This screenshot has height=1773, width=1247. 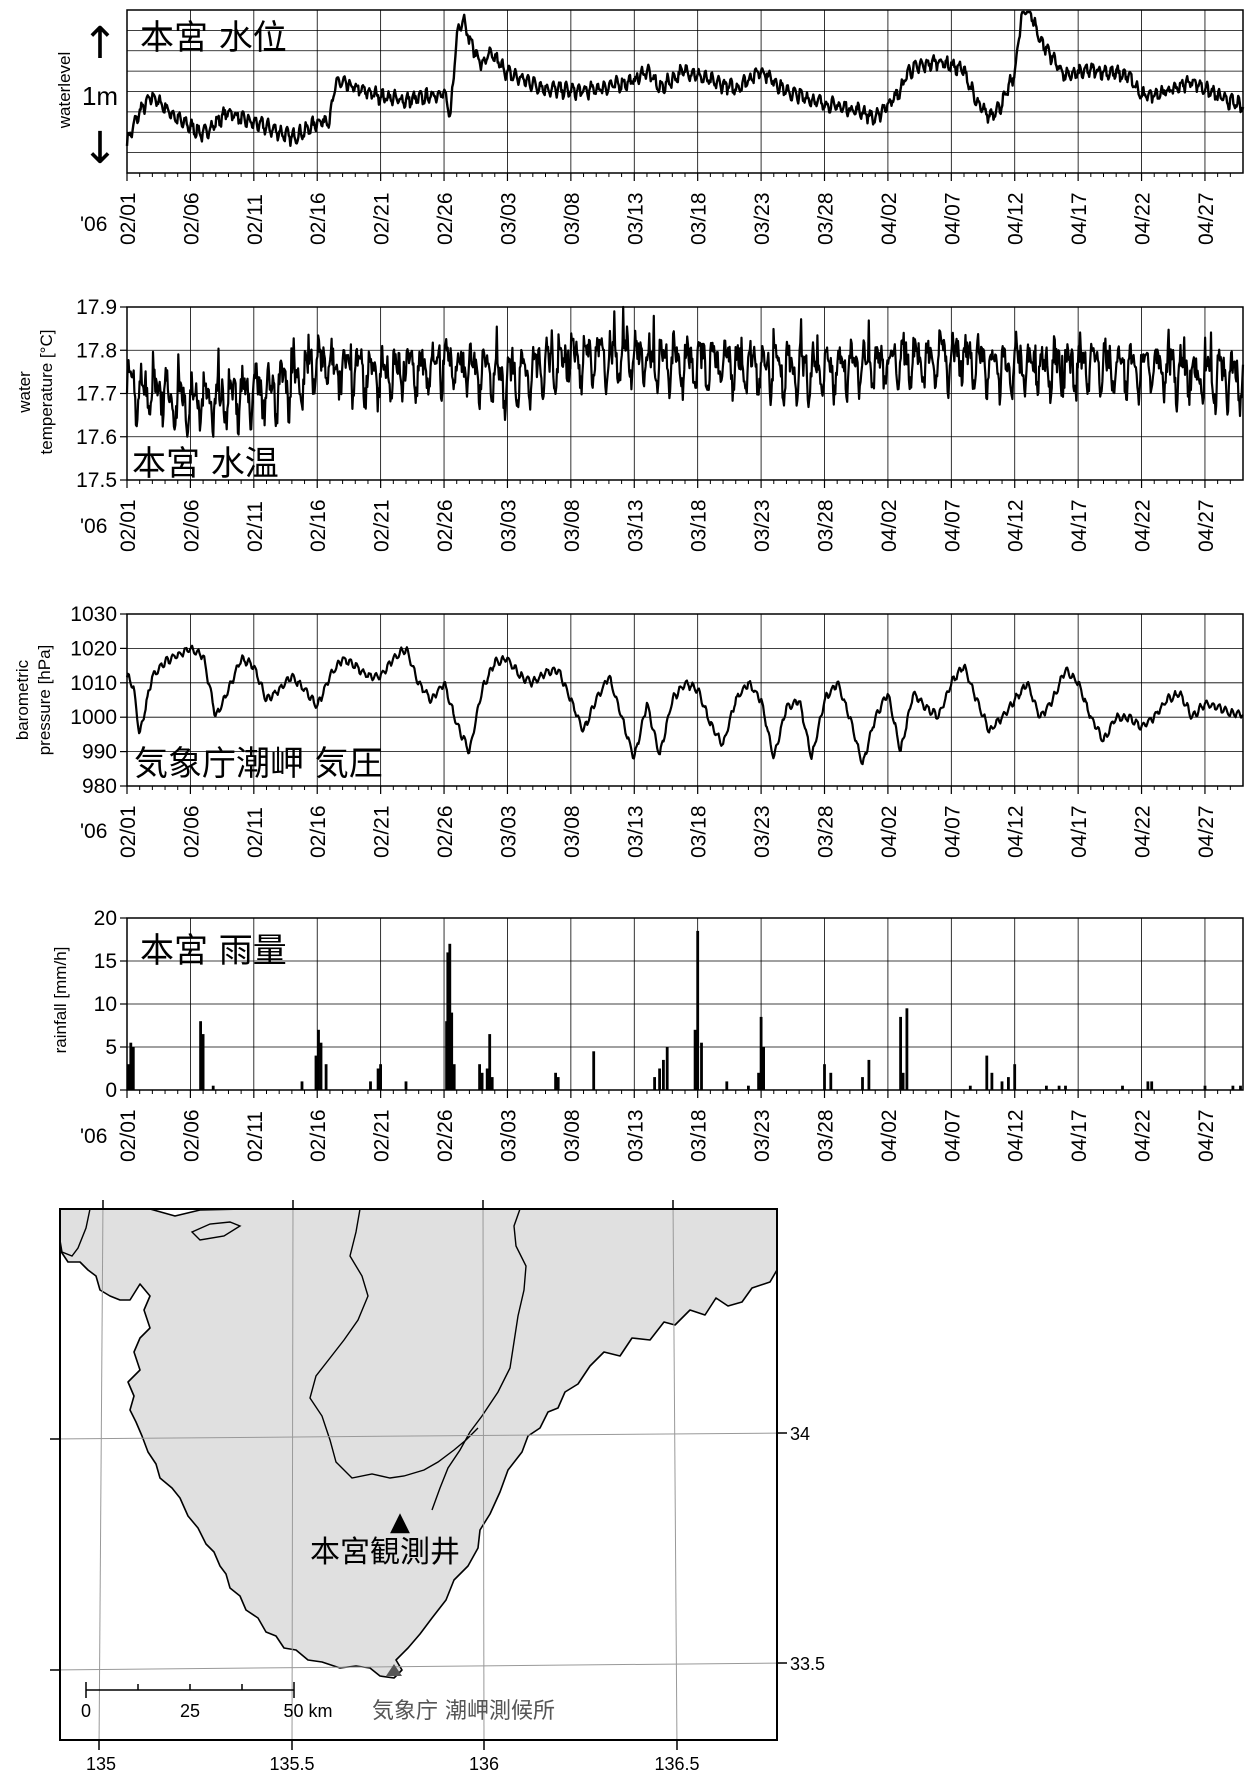 I want to click on y-tick-label: 0, so click(x=111, y=1090).